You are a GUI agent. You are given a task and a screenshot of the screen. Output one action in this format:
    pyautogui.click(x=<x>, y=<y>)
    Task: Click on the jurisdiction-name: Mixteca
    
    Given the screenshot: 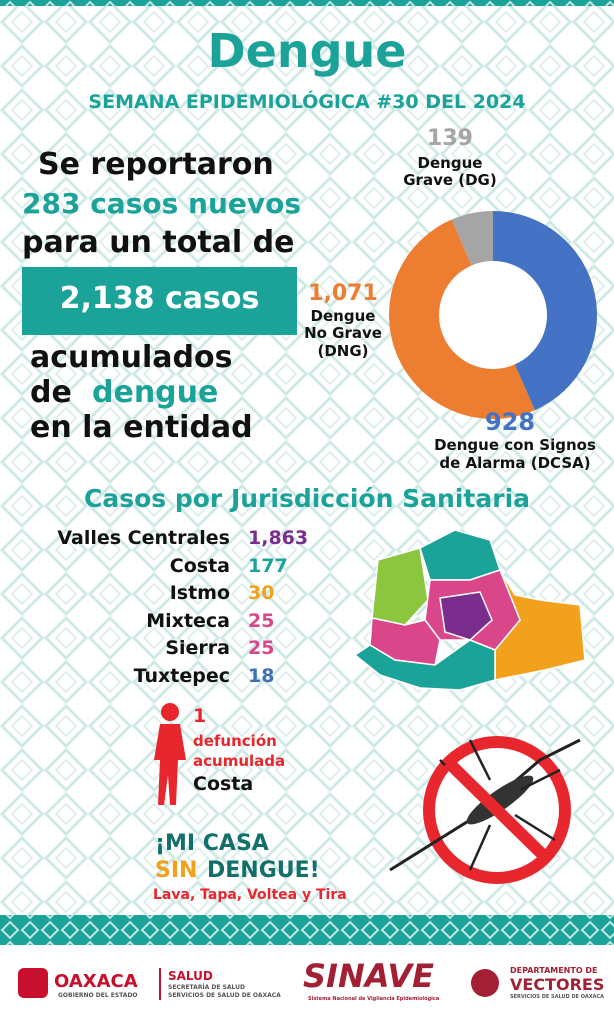 What is the action you would take?
    pyautogui.click(x=188, y=620)
    